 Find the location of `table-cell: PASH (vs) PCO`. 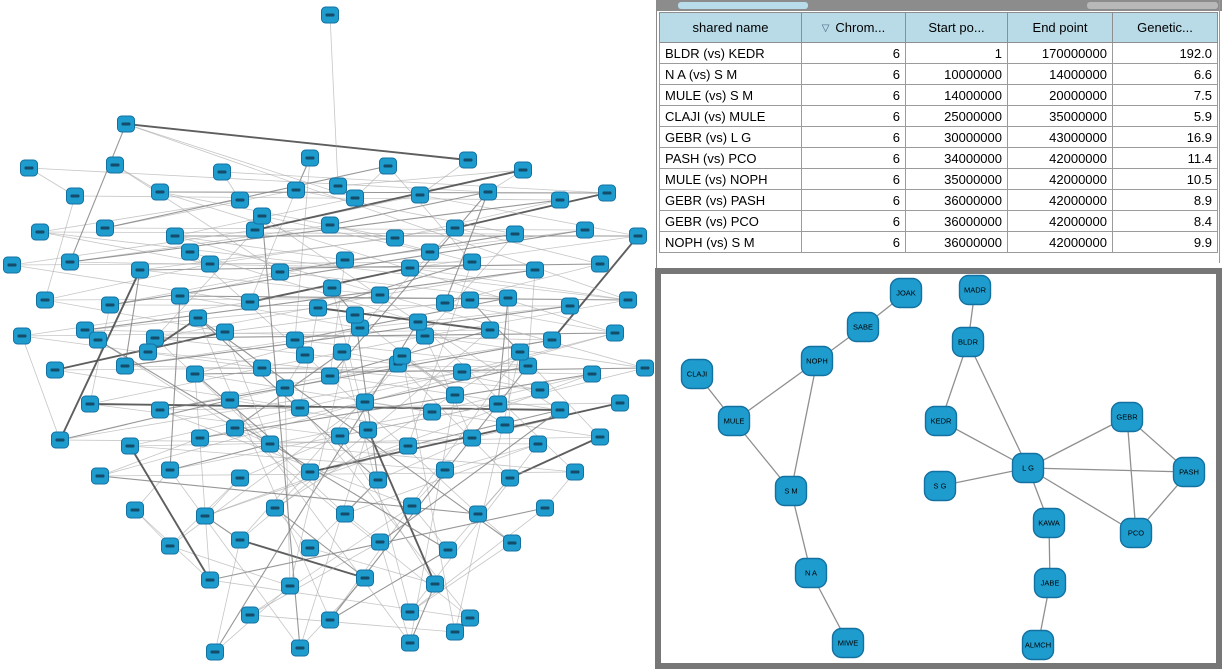

table-cell: PASH (vs) PCO is located at coordinates (730, 158).